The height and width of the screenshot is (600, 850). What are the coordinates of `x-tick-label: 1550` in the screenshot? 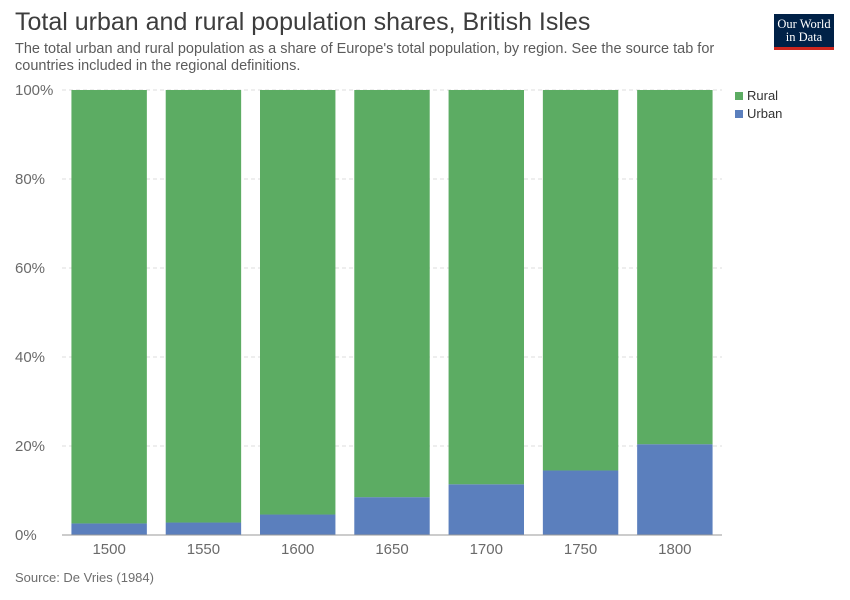 It's located at (203, 549).